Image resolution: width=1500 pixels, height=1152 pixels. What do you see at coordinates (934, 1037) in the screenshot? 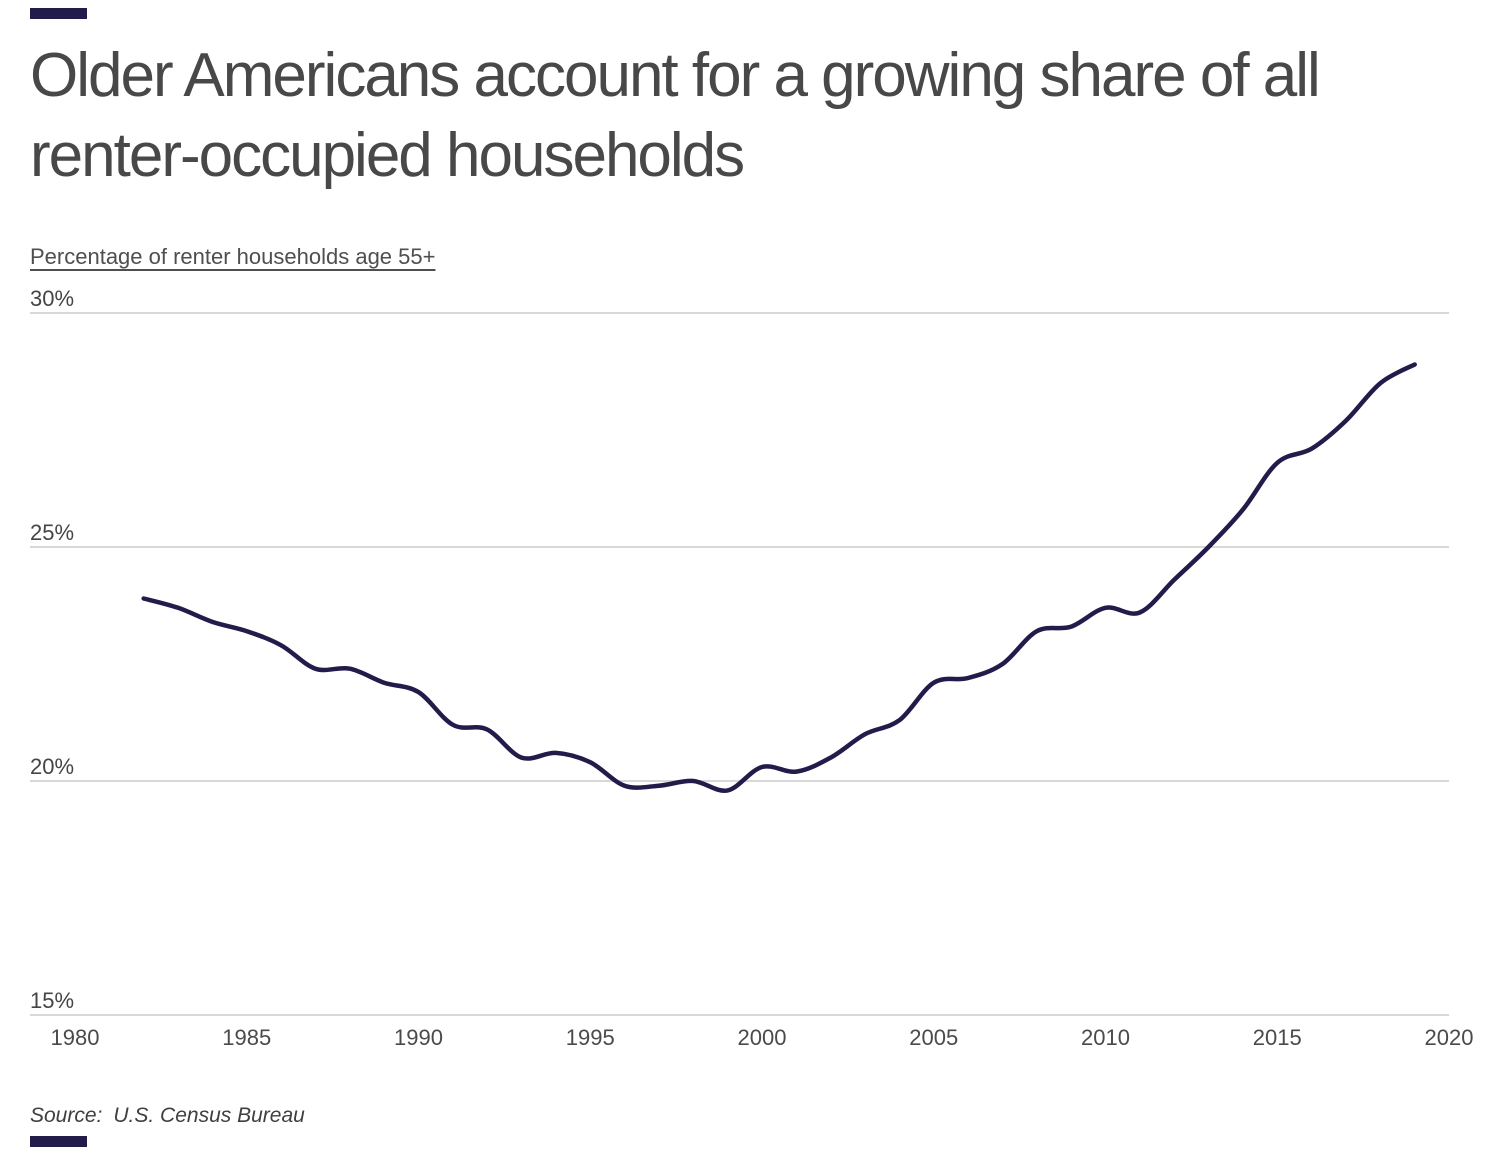
I see `x-axis-tick-label: 2005` at bounding box center [934, 1037].